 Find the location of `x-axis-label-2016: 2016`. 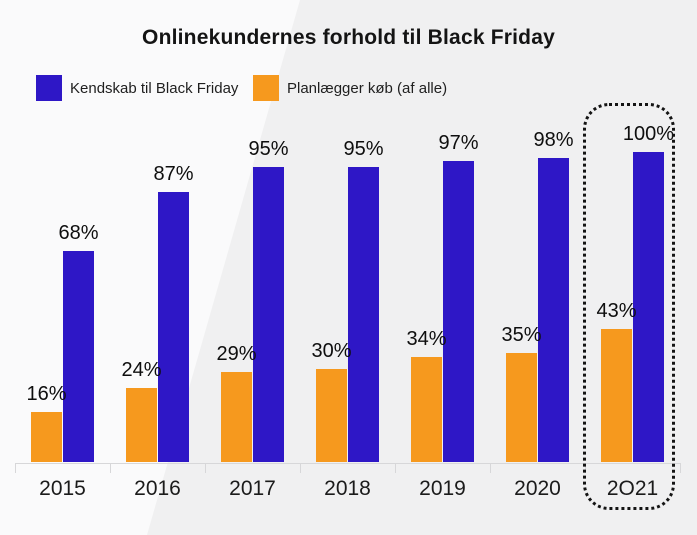

x-axis-label-2016: 2016 is located at coordinates (157, 488).